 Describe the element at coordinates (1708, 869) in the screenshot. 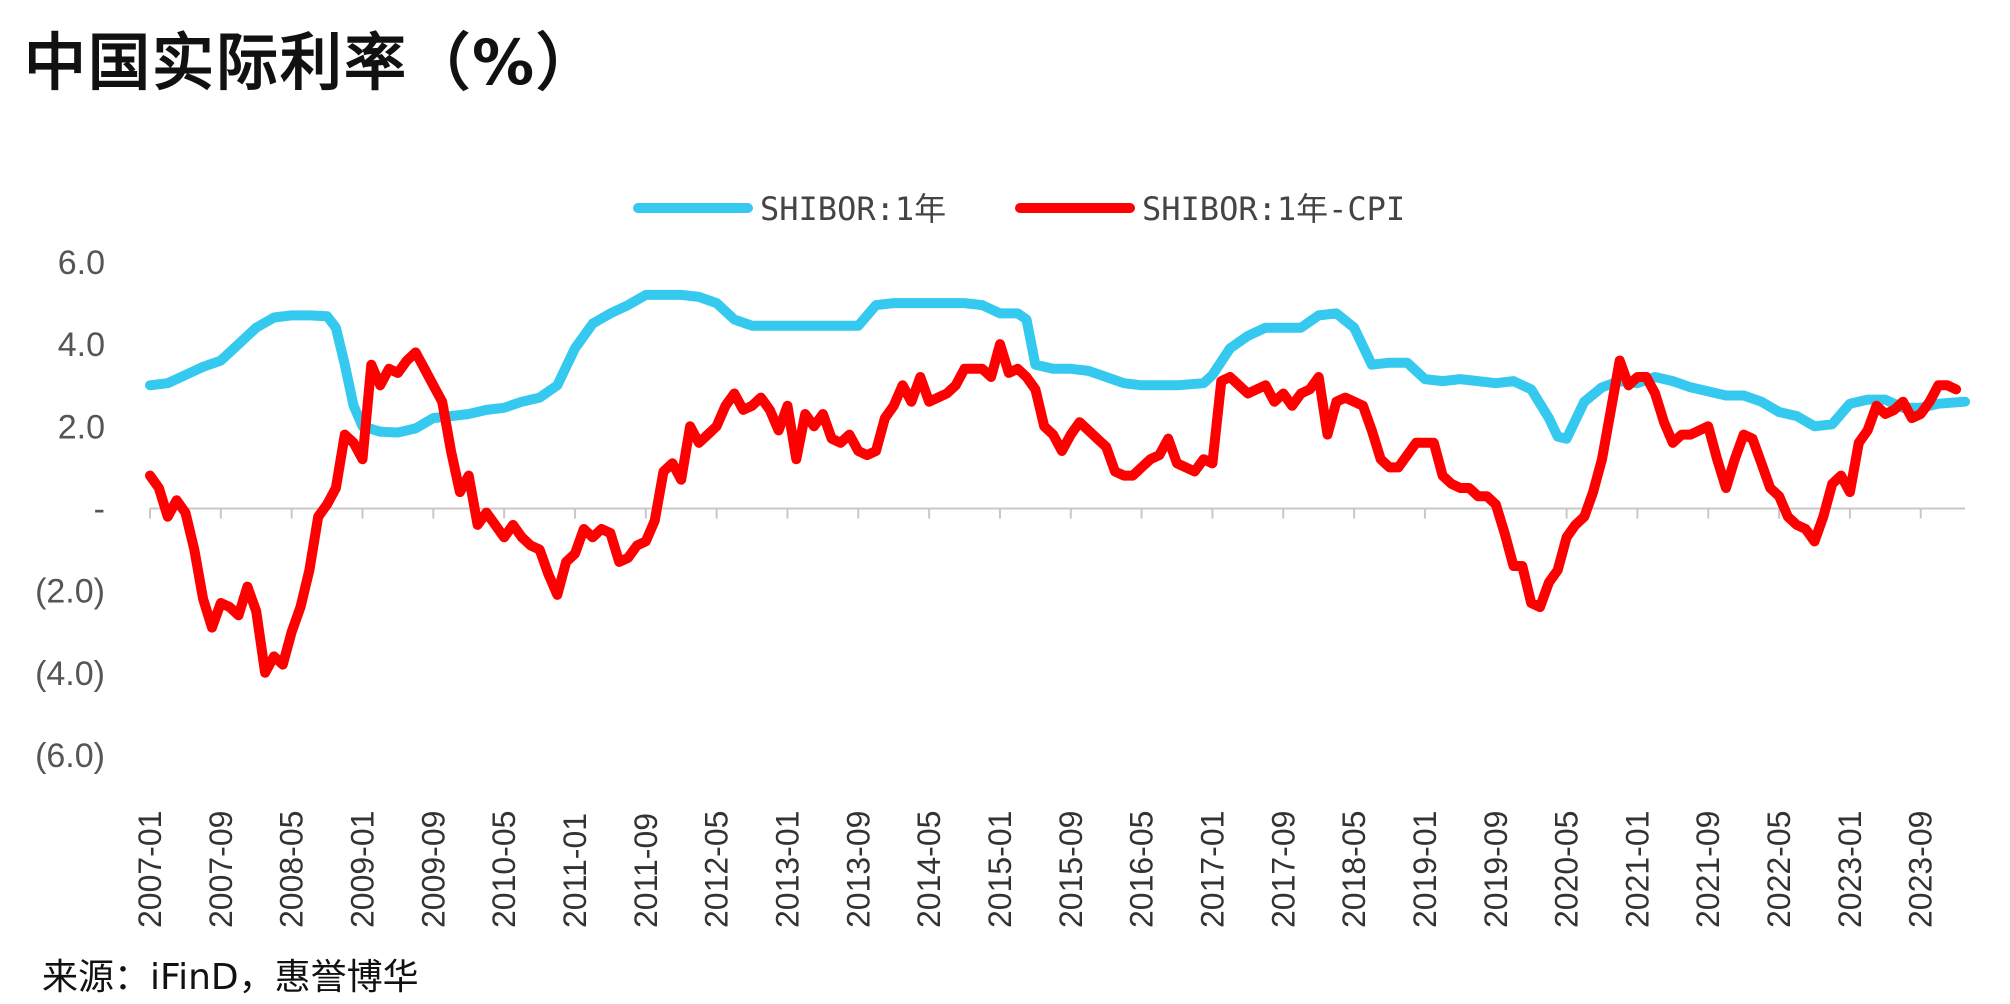

I see `x-tick-label: 2021-09` at that location.